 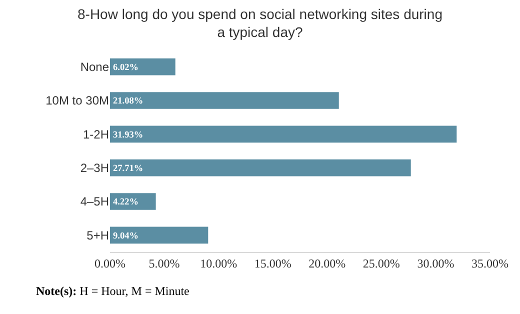 I want to click on text: Note(s): H = Hour, M = Minute, so click(x=113, y=291).